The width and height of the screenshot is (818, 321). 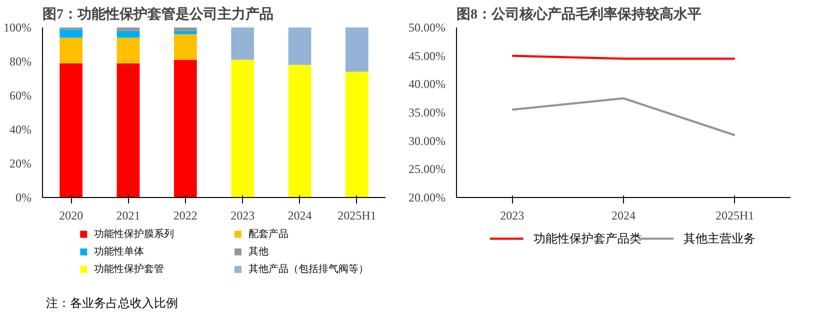 I want to click on y-tick-label: 0%, so click(x=24, y=197).